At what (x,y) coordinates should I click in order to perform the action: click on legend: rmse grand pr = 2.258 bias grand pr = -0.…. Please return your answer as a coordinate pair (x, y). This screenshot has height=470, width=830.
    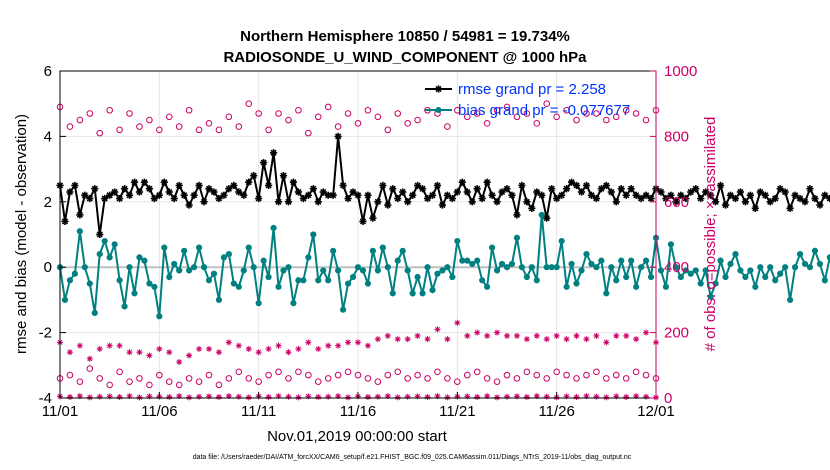
    Looking at the image, I should click on (527, 100).